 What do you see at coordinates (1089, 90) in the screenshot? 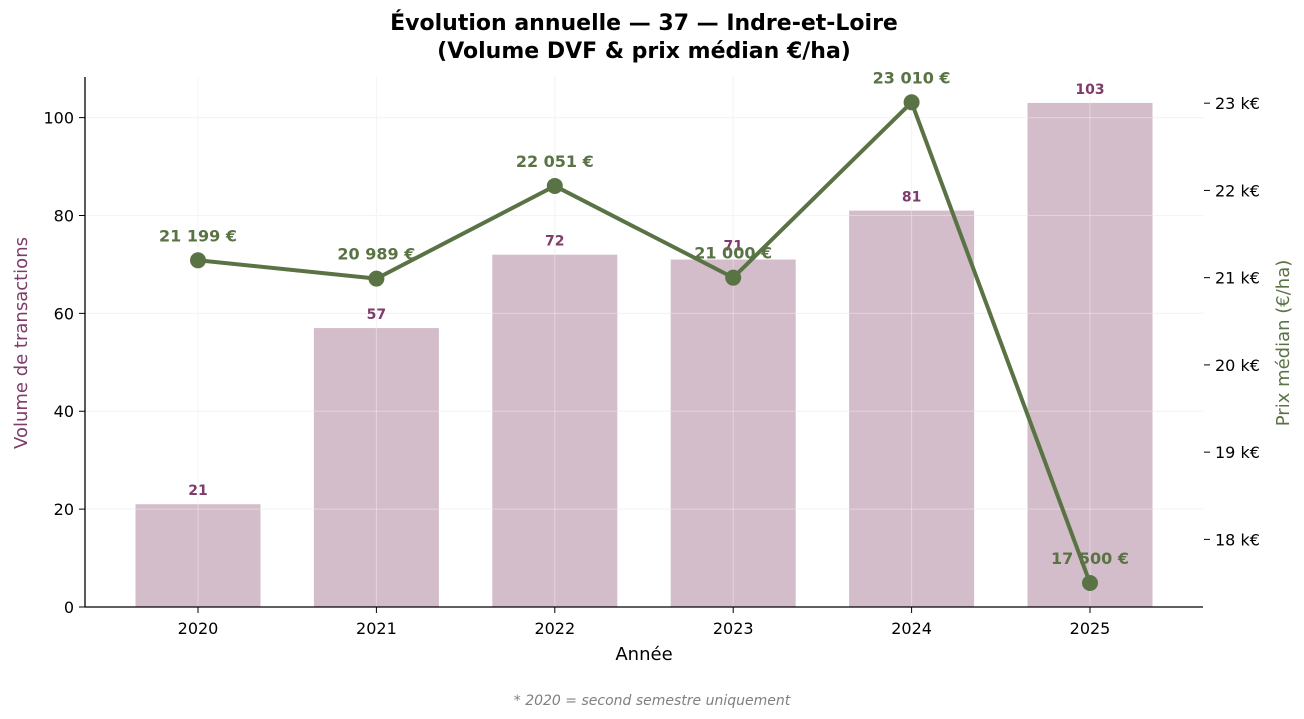
I see `bar-value-label: 103` at bounding box center [1089, 90].